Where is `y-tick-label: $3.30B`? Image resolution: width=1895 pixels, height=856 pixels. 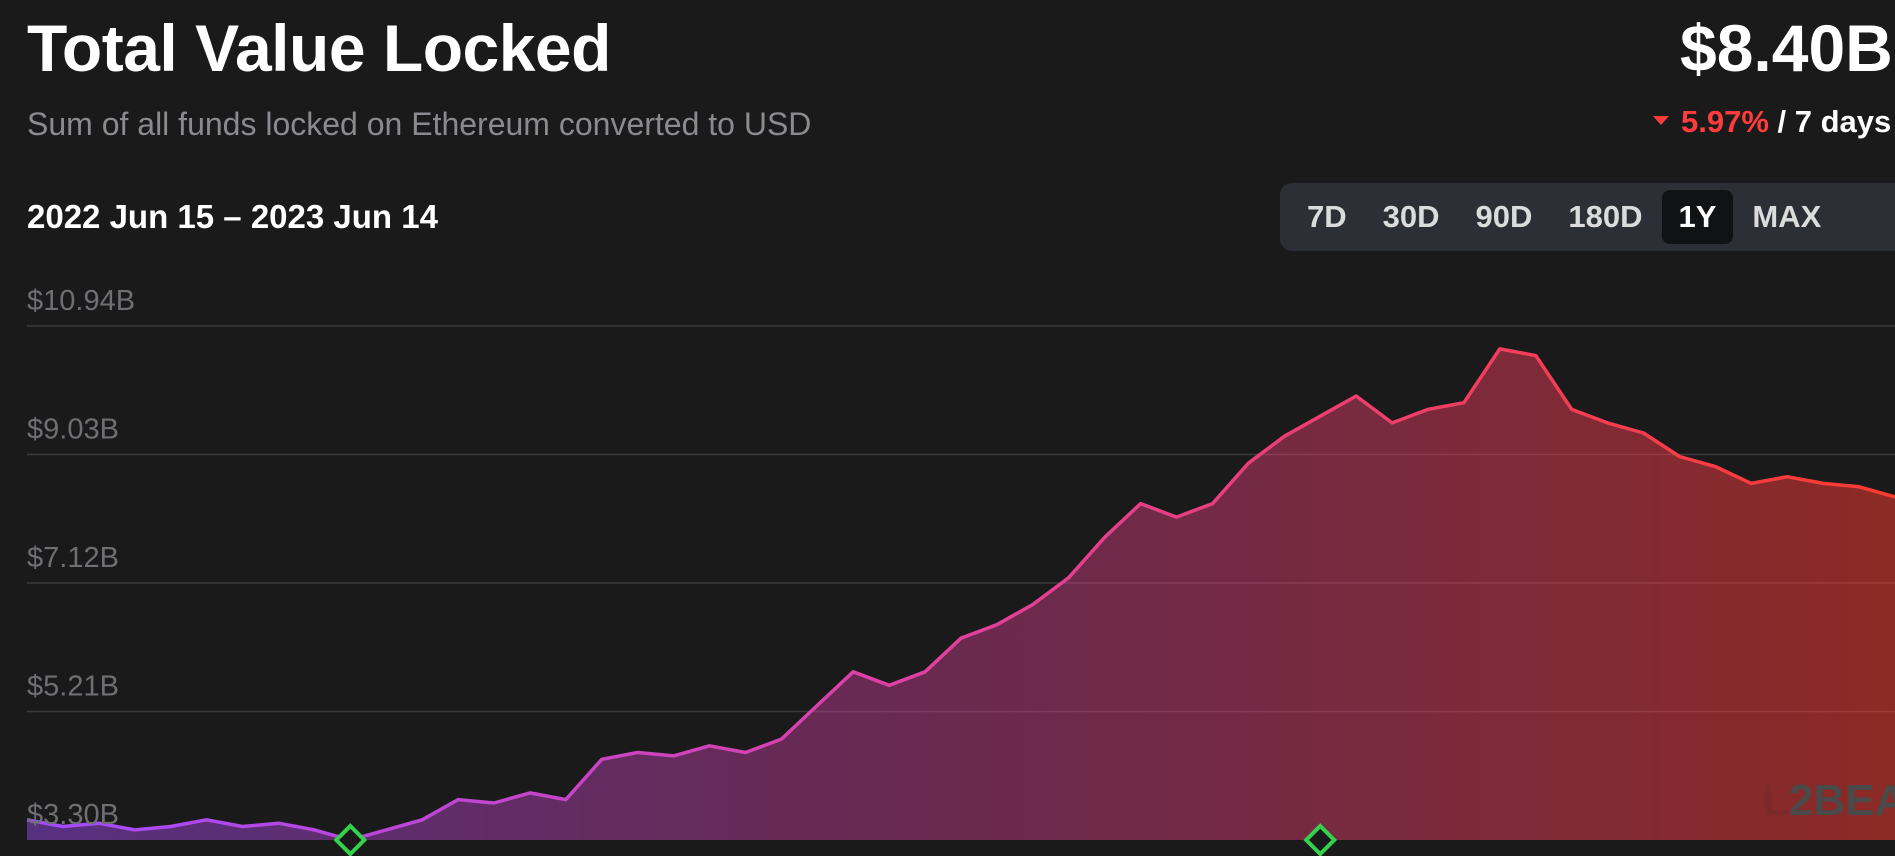
y-tick-label: $3.30B is located at coordinates (73, 815).